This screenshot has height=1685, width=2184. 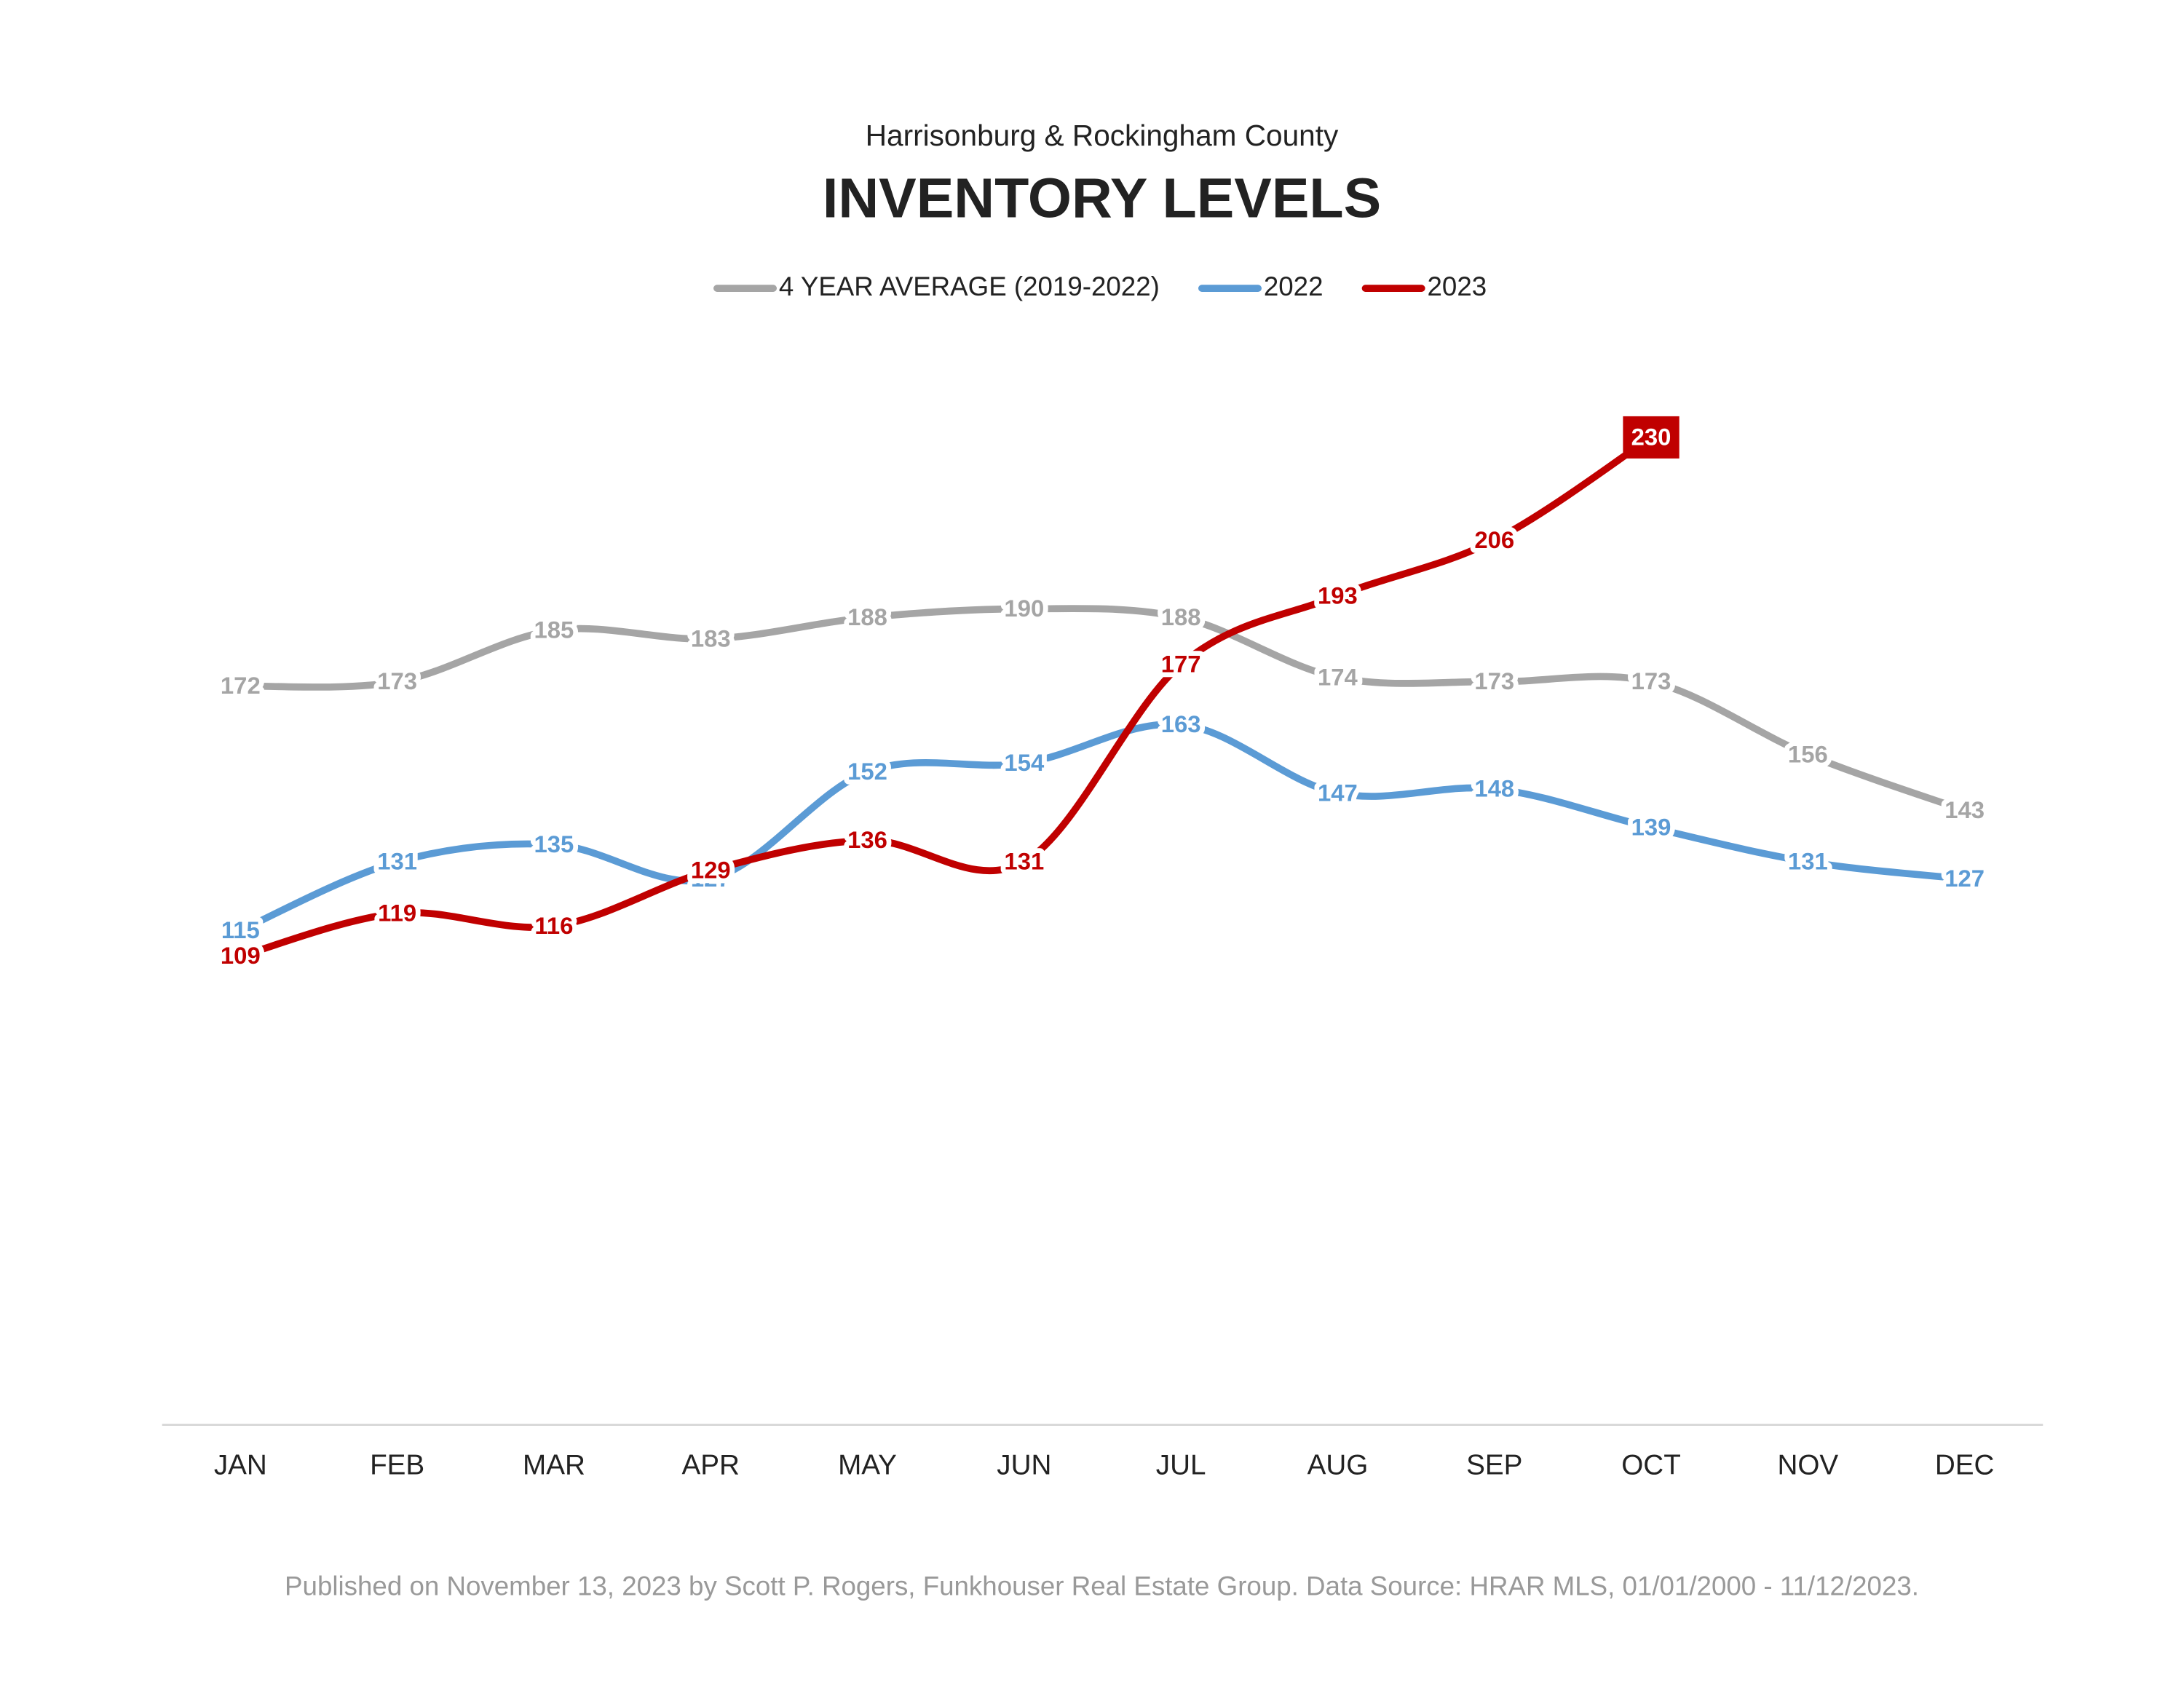 What do you see at coordinates (553, 925) in the screenshot?
I see `data-label: 116` at bounding box center [553, 925].